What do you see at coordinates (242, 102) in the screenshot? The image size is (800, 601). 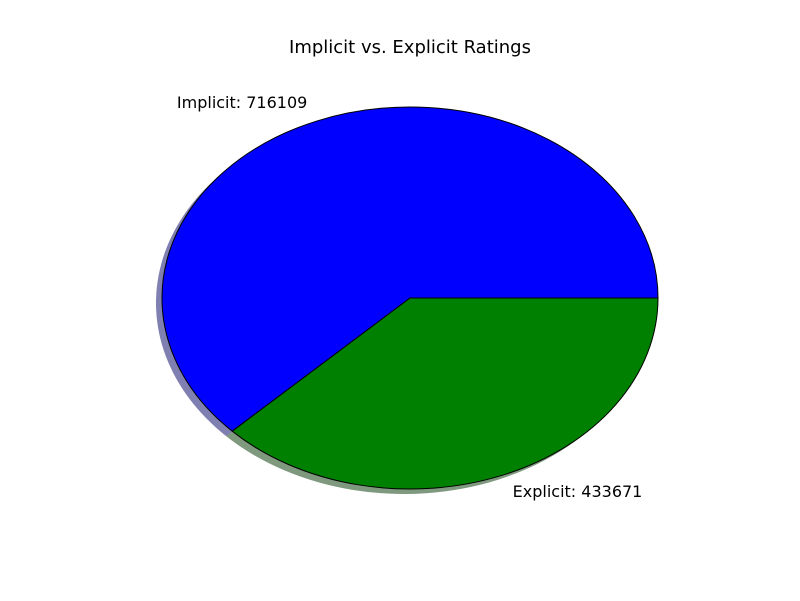 I see `slice-label-implicit: Implicit: 716109` at bounding box center [242, 102].